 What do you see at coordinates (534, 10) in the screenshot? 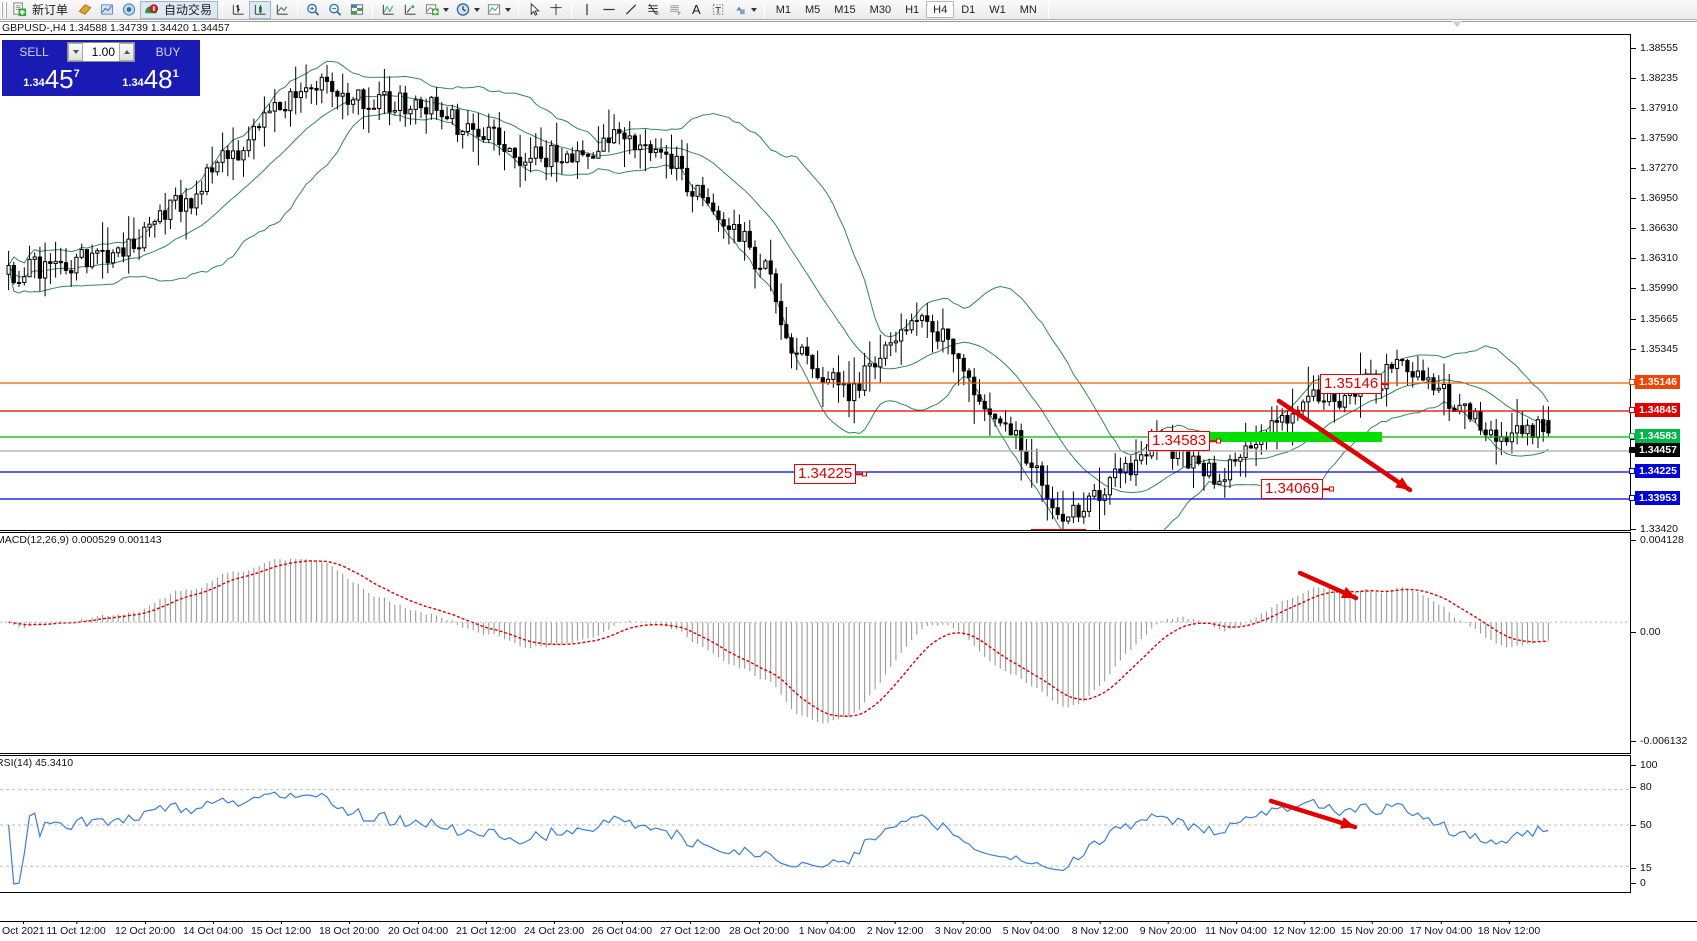
I see `cursor-icon` at bounding box center [534, 10].